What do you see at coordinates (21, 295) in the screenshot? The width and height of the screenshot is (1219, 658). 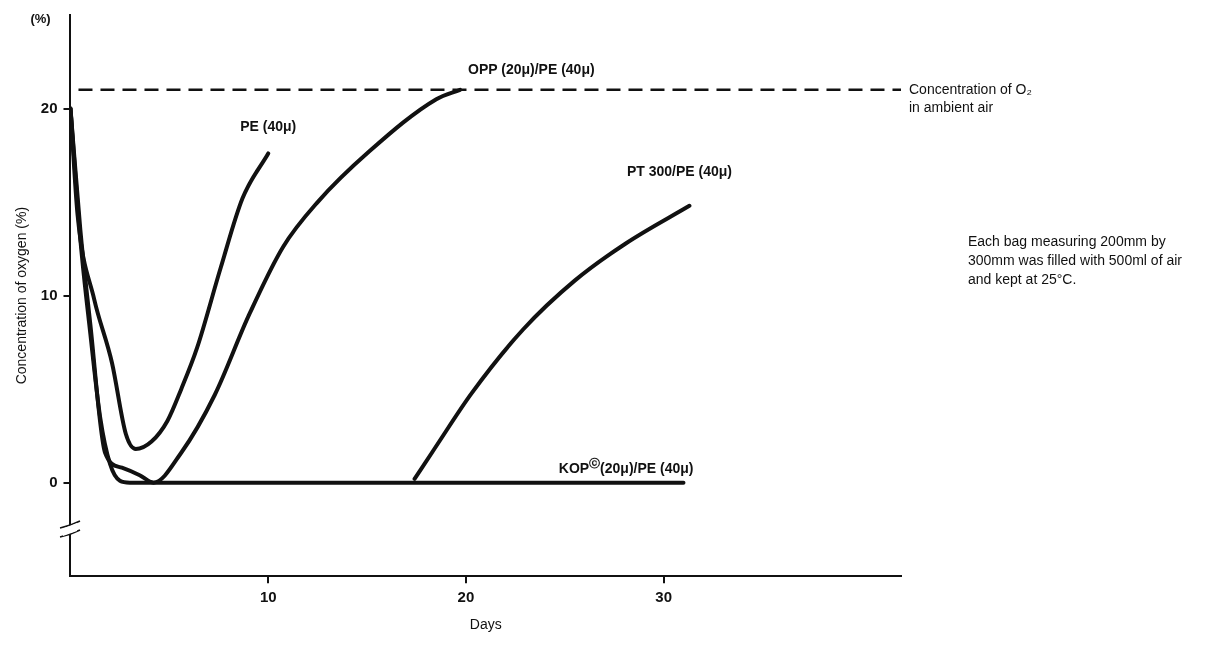 I see `y-axis-title: Concentration of oxygen (%)` at bounding box center [21, 295].